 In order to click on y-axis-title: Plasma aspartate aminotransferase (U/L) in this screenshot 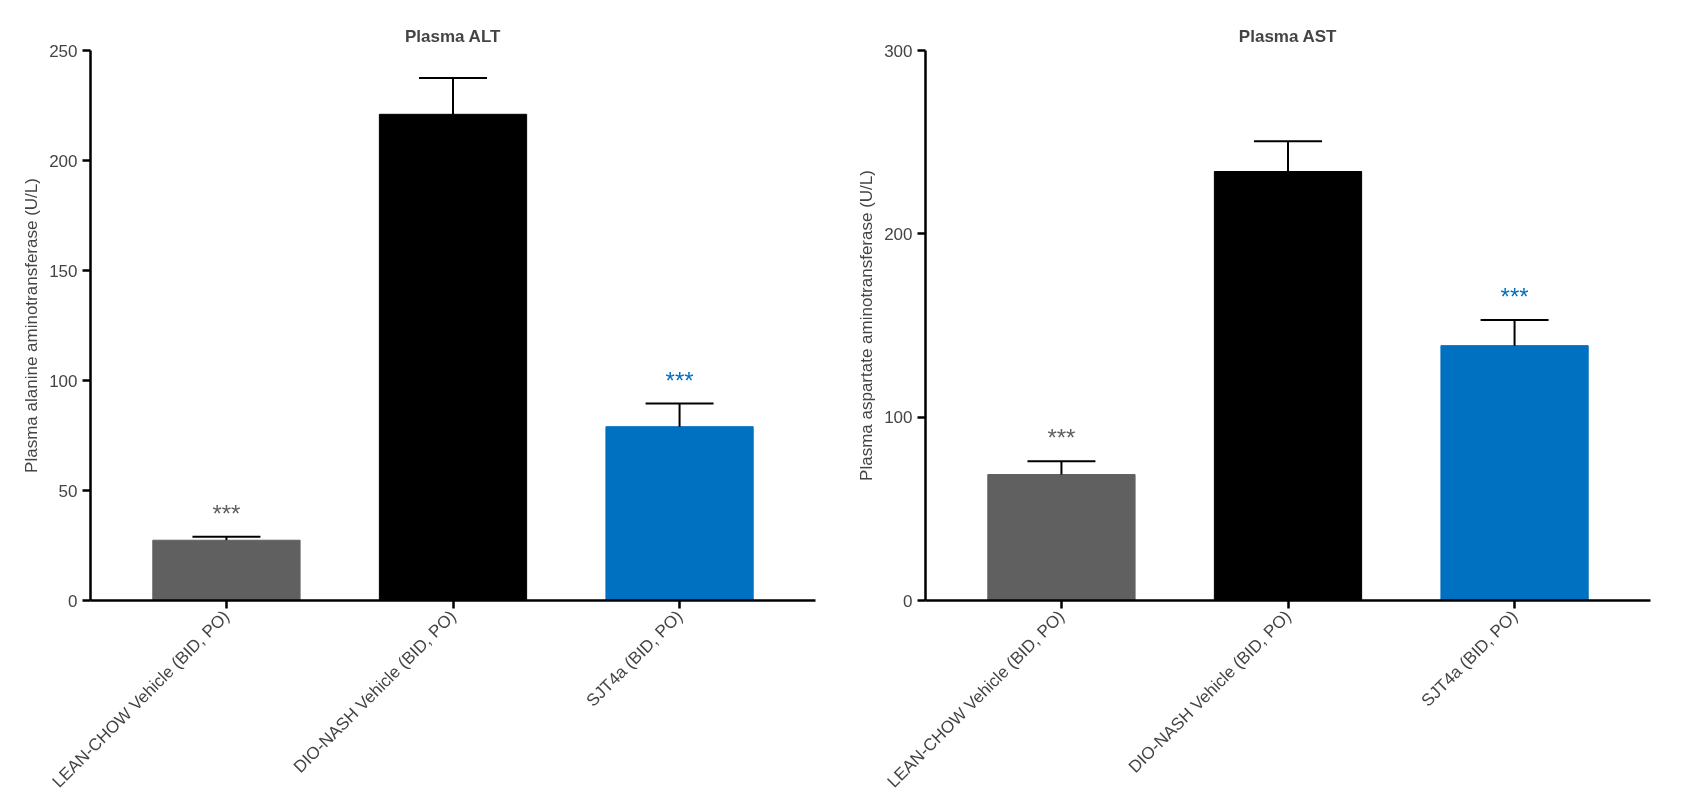, I will do `click(867, 325)`.